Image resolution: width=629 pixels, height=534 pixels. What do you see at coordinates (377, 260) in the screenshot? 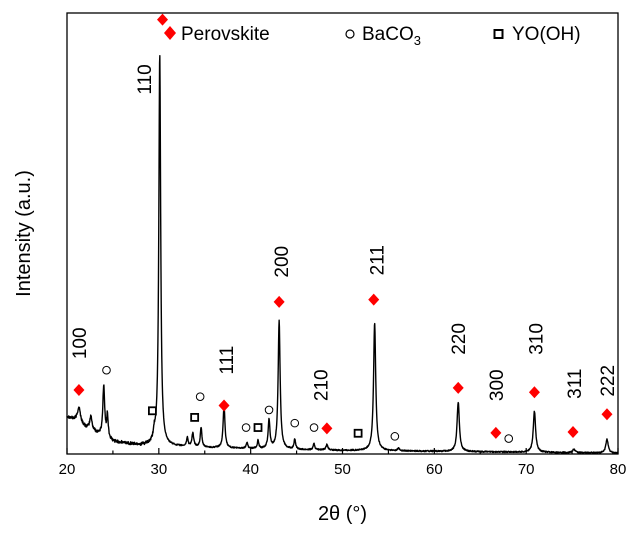
I see `peak-label: 211` at bounding box center [377, 260].